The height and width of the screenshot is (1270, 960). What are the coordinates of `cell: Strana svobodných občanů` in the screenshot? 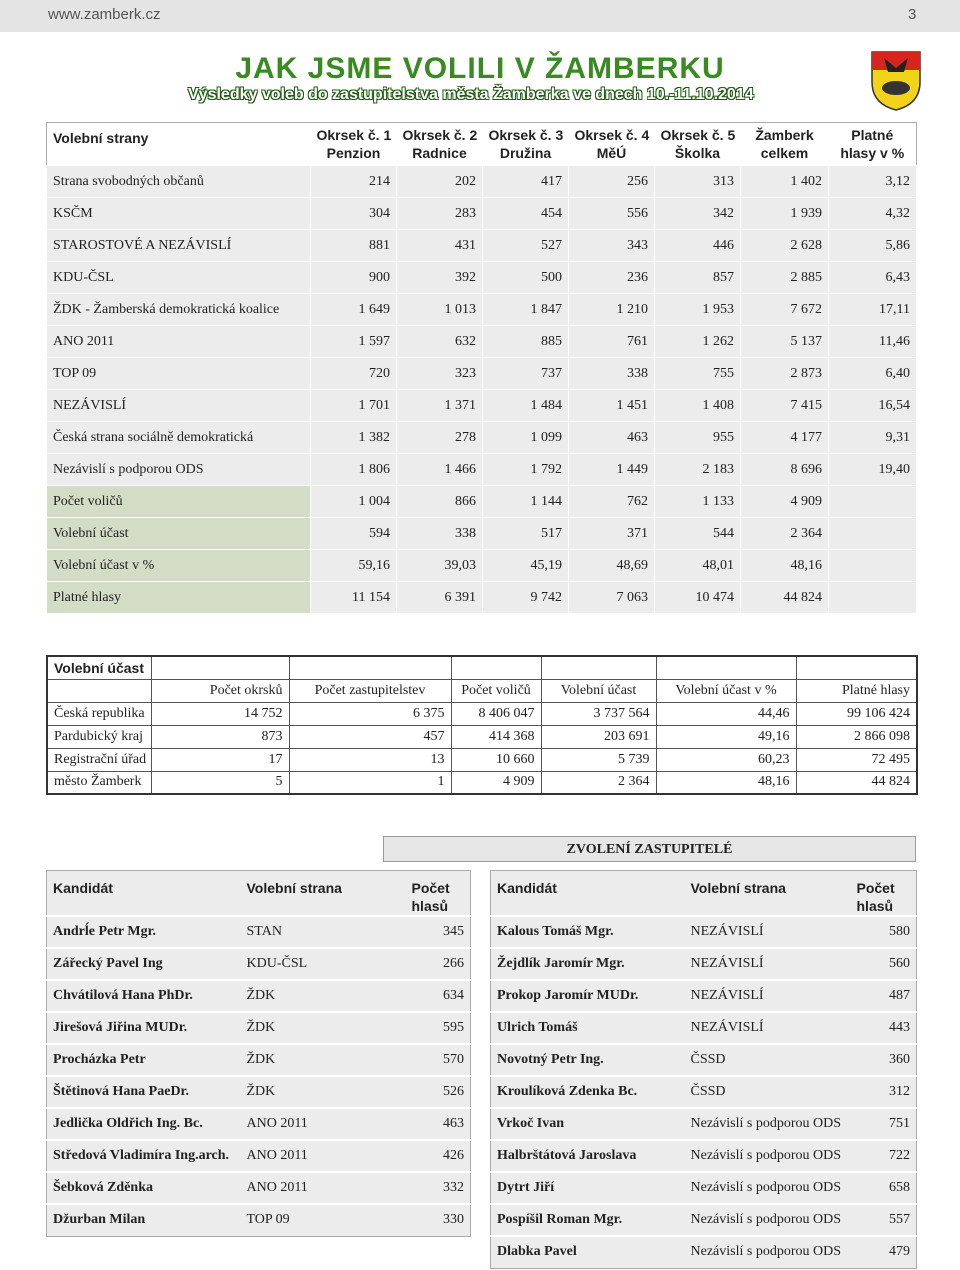 It's located at (178, 181).